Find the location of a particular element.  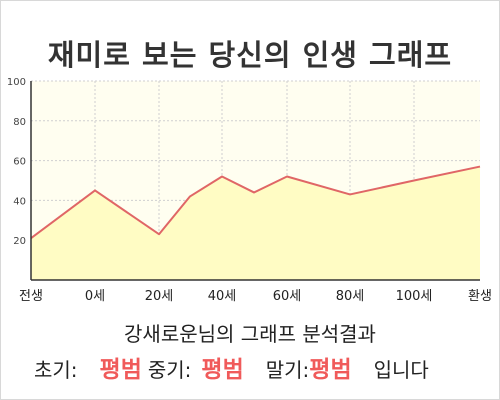

y-tick-label: 100 is located at coordinates (16, 82).